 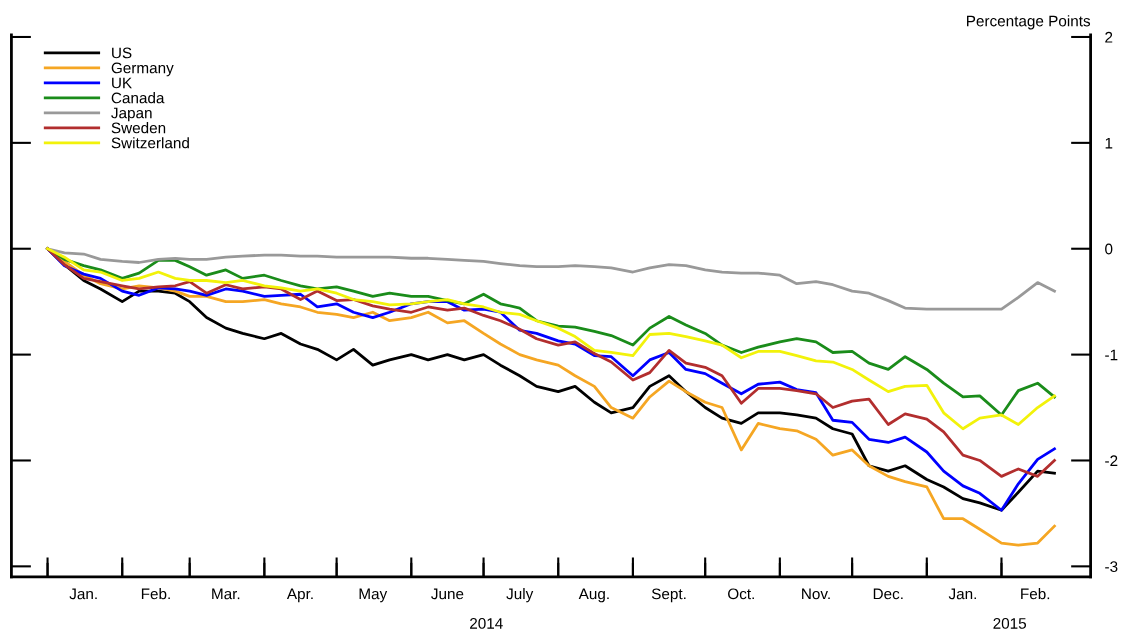 What do you see at coordinates (888, 594) in the screenshot?
I see `x-tick-label: Dec.` at bounding box center [888, 594].